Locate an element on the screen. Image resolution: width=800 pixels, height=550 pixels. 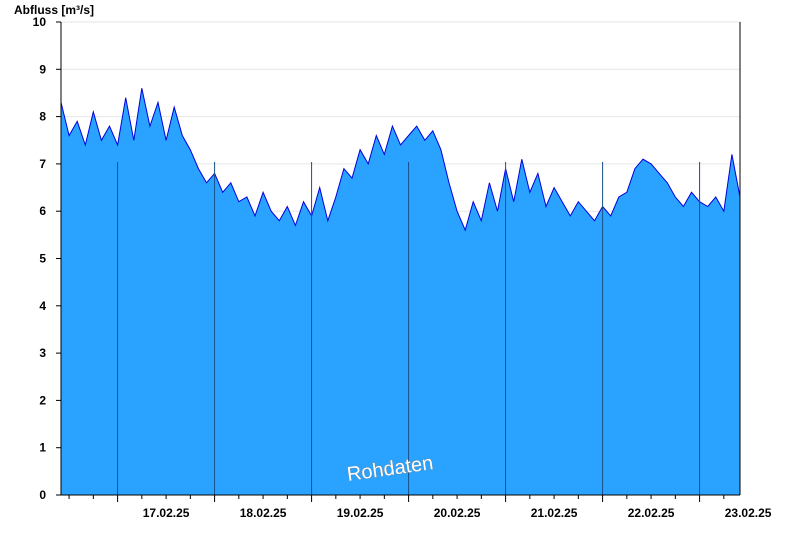
y-tick-label: 3 is located at coordinates (42, 353).